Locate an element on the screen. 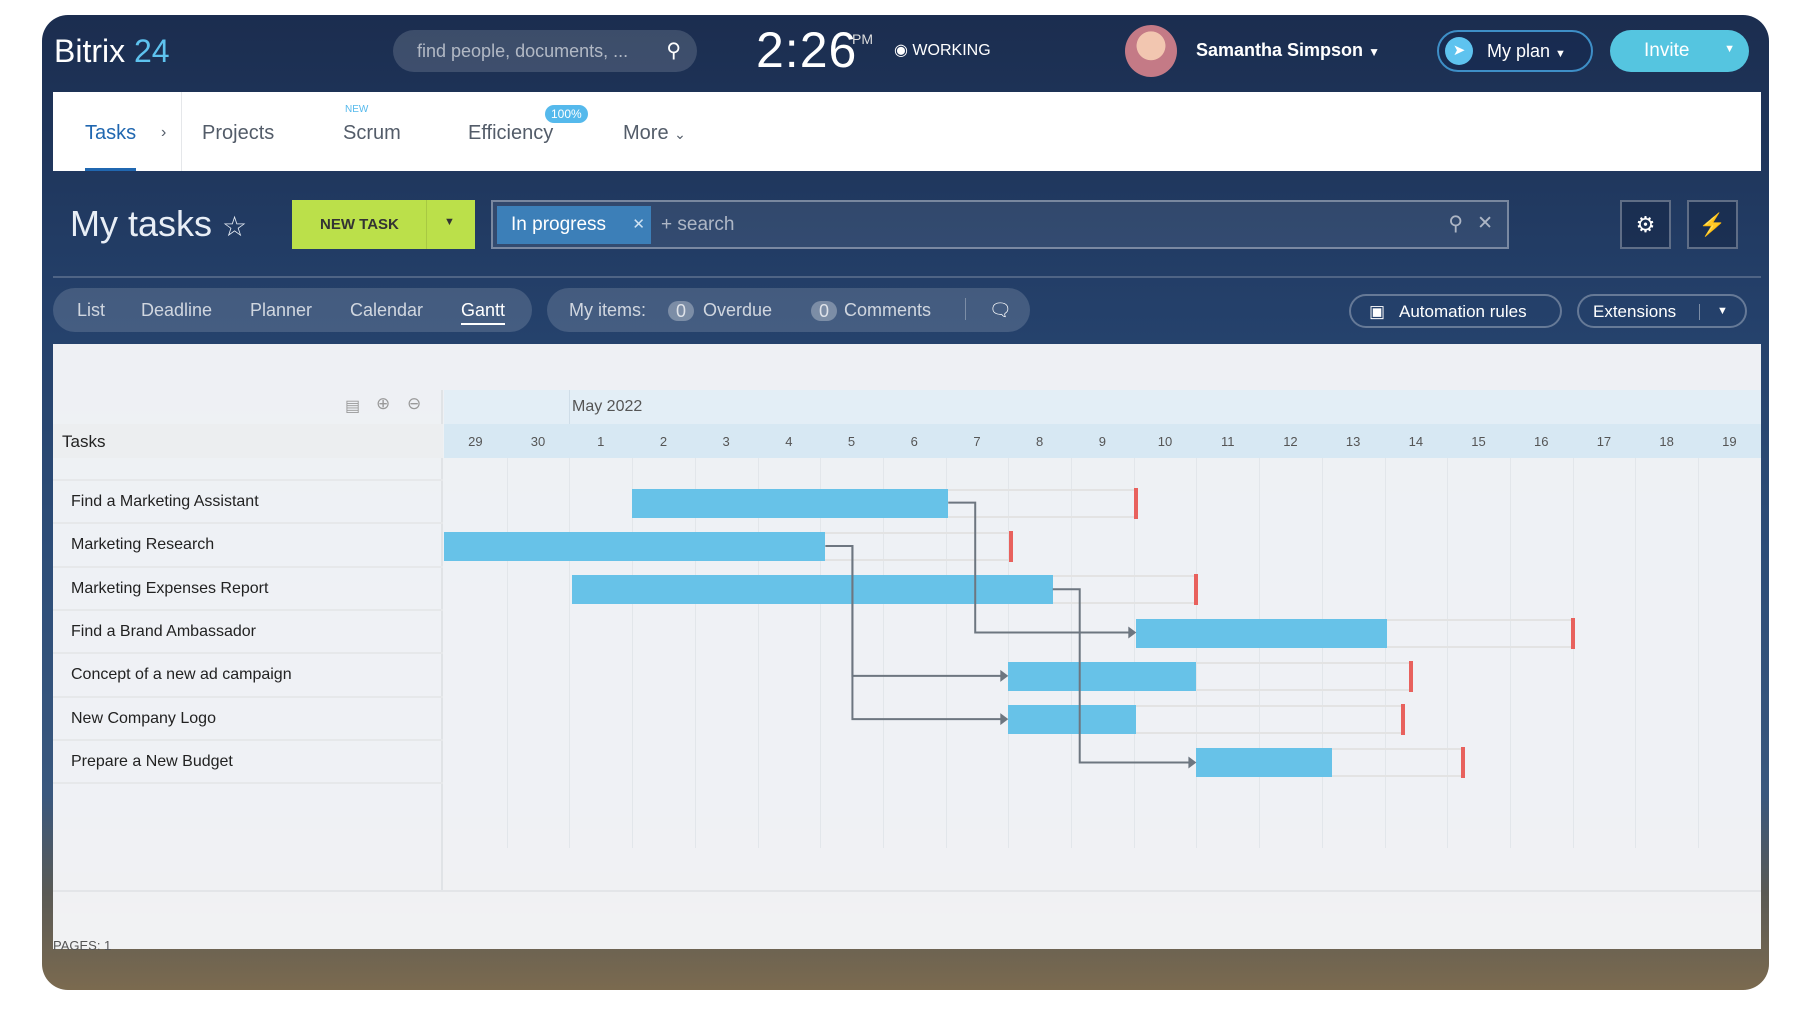 Image resolution: width=1800 pixels, height=1019 pixels. tab-label: Scrum is located at coordinates (372, 133).